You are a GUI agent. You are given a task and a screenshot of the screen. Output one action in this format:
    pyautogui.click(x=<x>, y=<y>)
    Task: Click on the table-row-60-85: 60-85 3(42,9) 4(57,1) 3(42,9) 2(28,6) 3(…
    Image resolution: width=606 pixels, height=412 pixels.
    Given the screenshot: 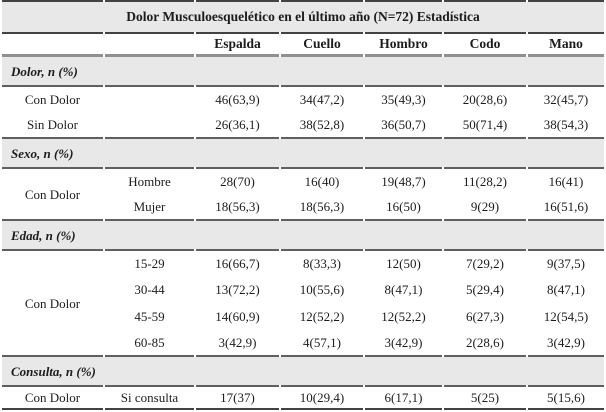 What is the action you would take?
    pyautogui.click(x=303, y=343)
    